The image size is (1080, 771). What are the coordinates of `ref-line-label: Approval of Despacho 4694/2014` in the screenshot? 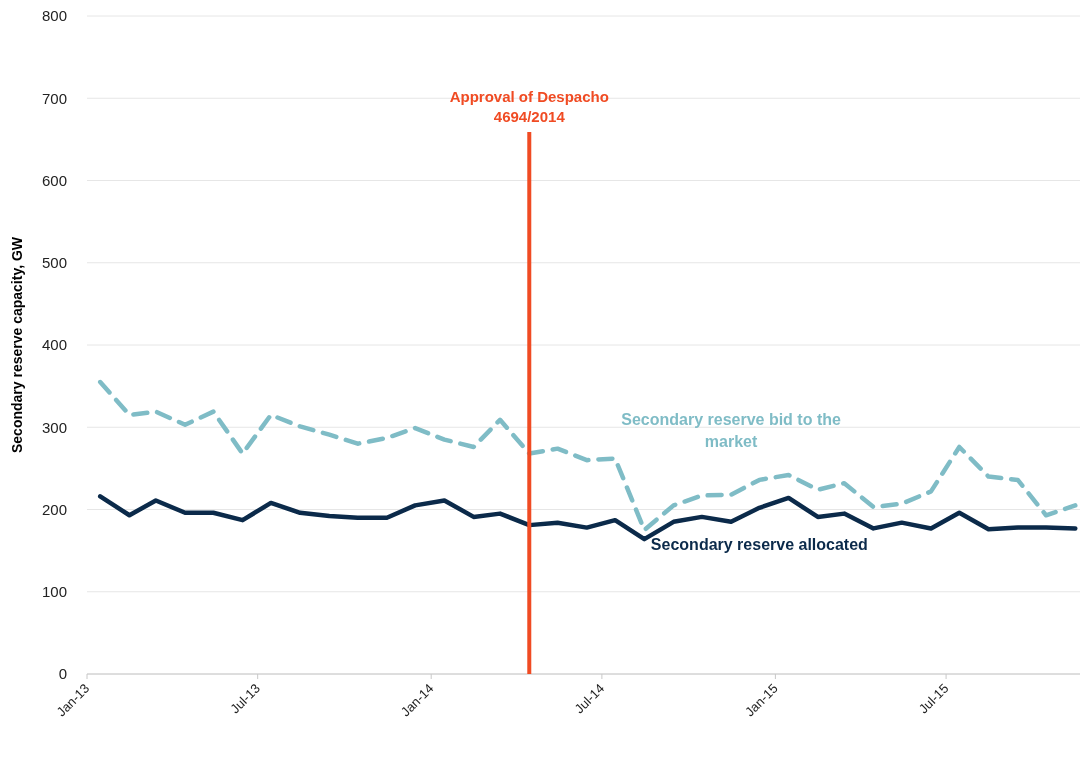 It's located at (529, 106).